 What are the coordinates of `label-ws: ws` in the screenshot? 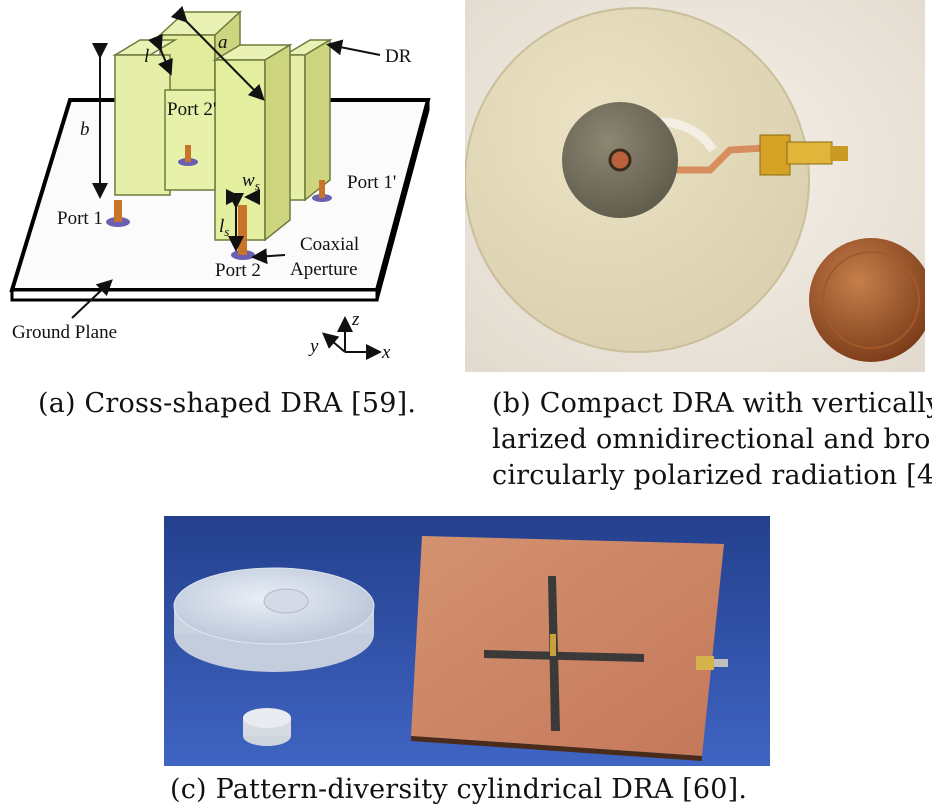 It's located at (251, 181).